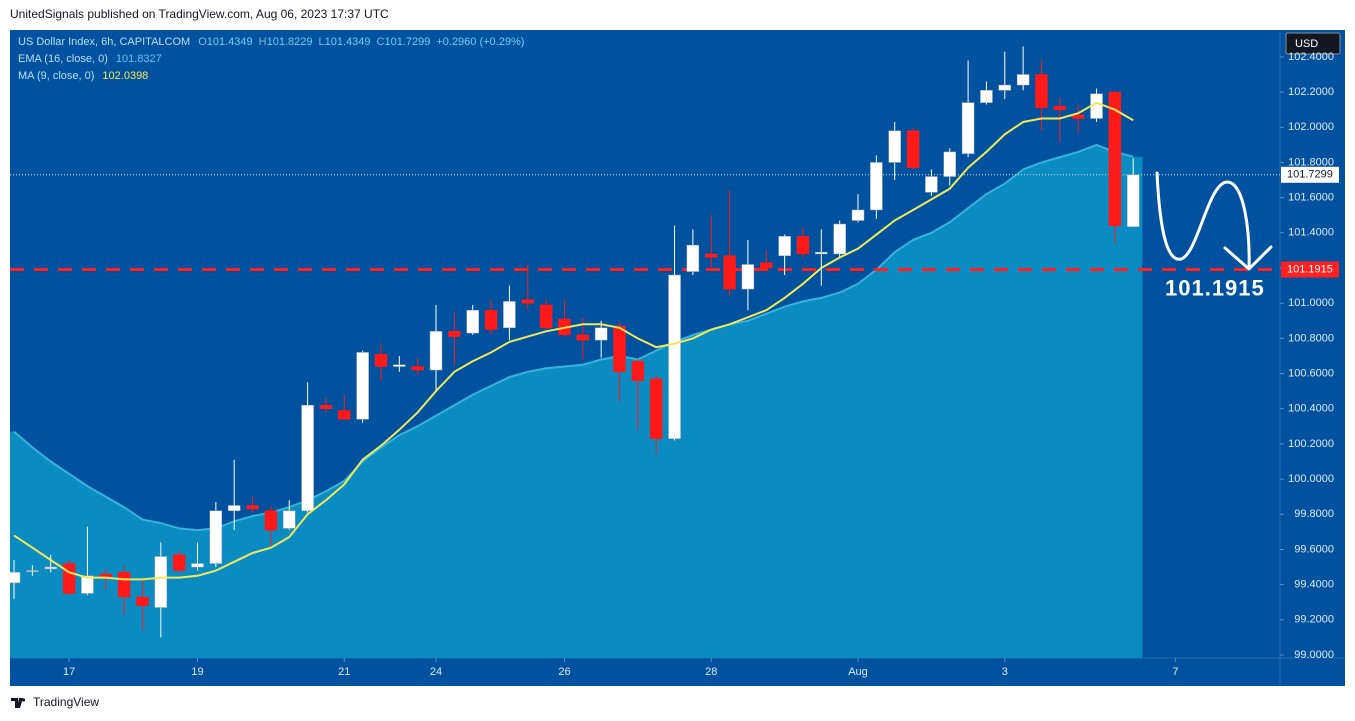 Image resolution: width=1355 pixels, height=721 pixels. What do you see at coordinates (1311, 303) in the screenshot?
I see `y-tick-label: 101.0000` at bounding box center [1311, 303].